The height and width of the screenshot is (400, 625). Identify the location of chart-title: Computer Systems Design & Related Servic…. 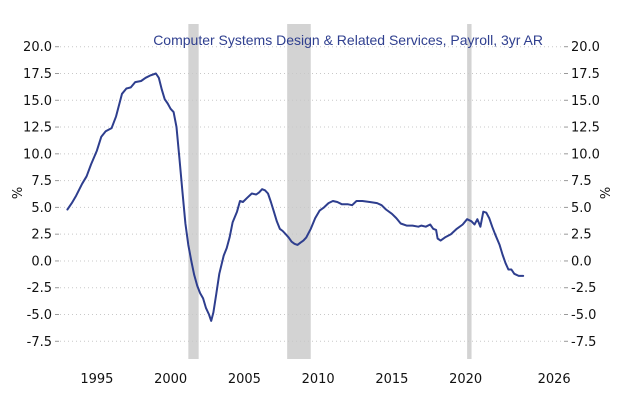
(348, 40).